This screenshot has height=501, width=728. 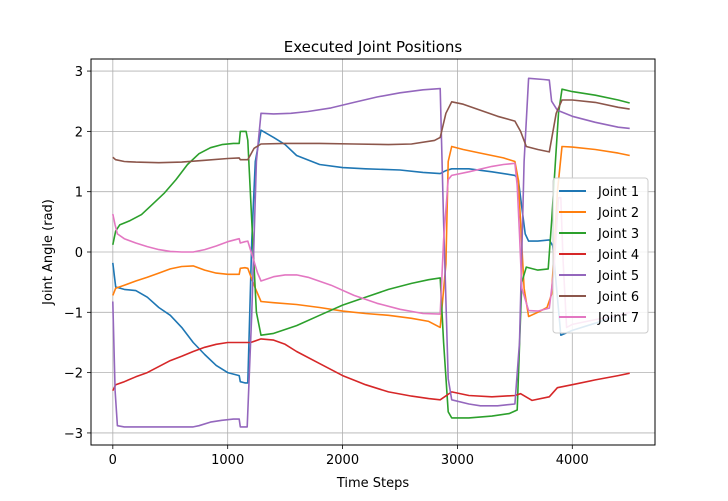 What do you see at coordinates (73, 374) in the screenshot?
I see `y-tick-label: −2` at bounding box center [73, 374].